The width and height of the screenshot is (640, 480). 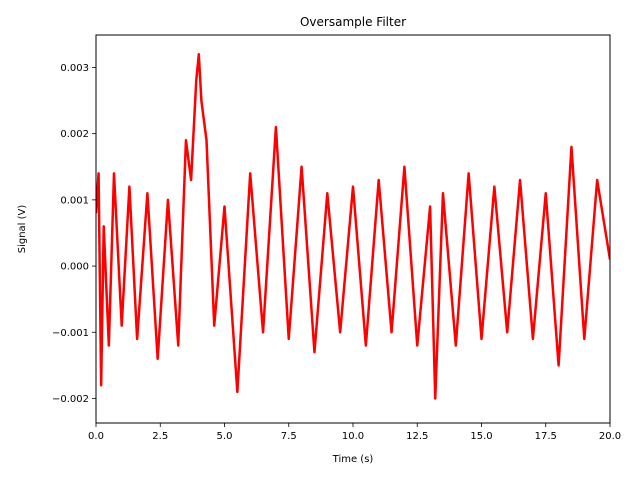 What do you see at coordinates (417, 436) in the screenshot?
I see `x-tick-label: 12.5` at bounding box center [417, 436].